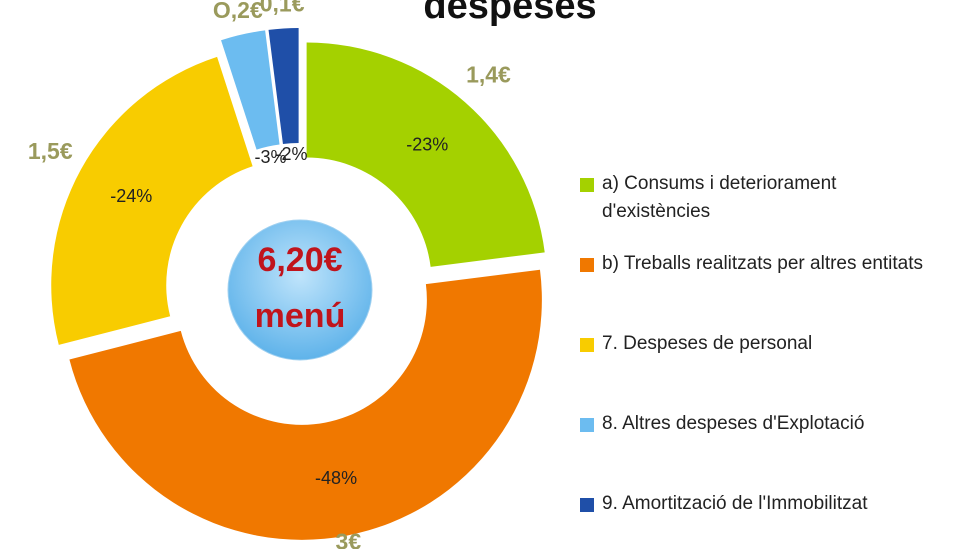  What do you see at coordinates (300, 290) in the screenshot?
I see `center-badge` at bounding box center [300, 290].